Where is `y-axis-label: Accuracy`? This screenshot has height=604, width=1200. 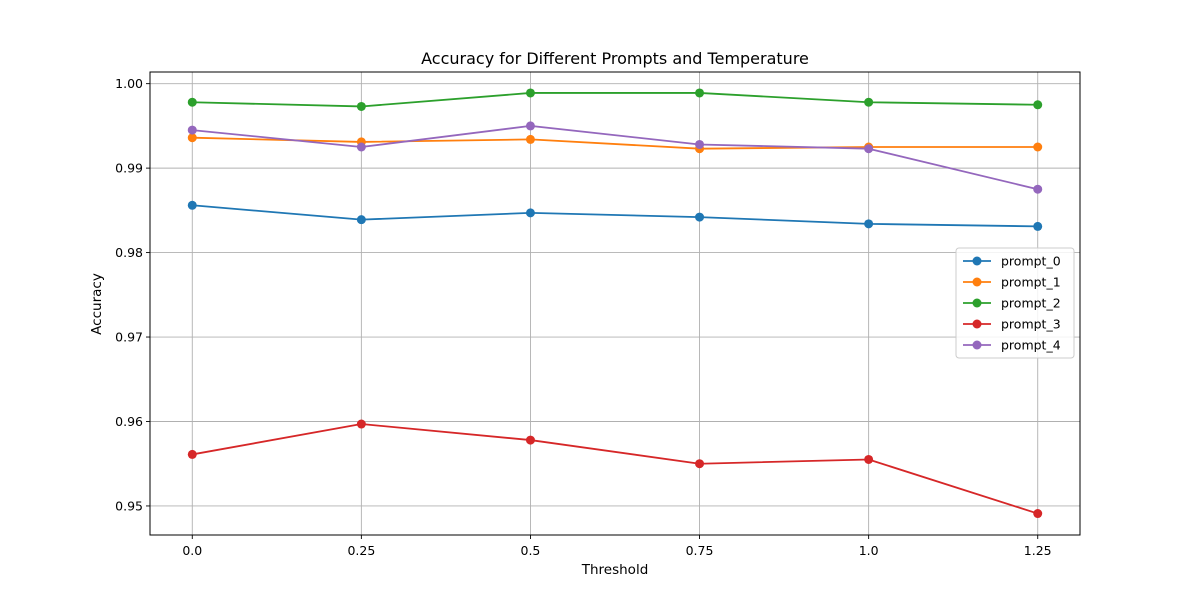
y-axis-label: Accuracy is located at coordinates (97, 304).